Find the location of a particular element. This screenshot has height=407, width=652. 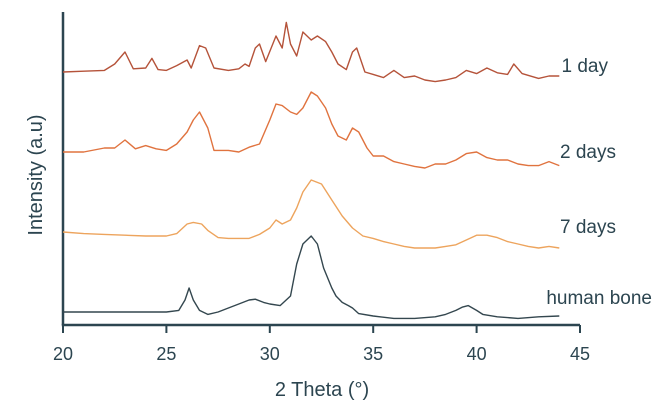

series-label-group: 1 day 2 days 7 days human bone is located at coordinates (599, 182).